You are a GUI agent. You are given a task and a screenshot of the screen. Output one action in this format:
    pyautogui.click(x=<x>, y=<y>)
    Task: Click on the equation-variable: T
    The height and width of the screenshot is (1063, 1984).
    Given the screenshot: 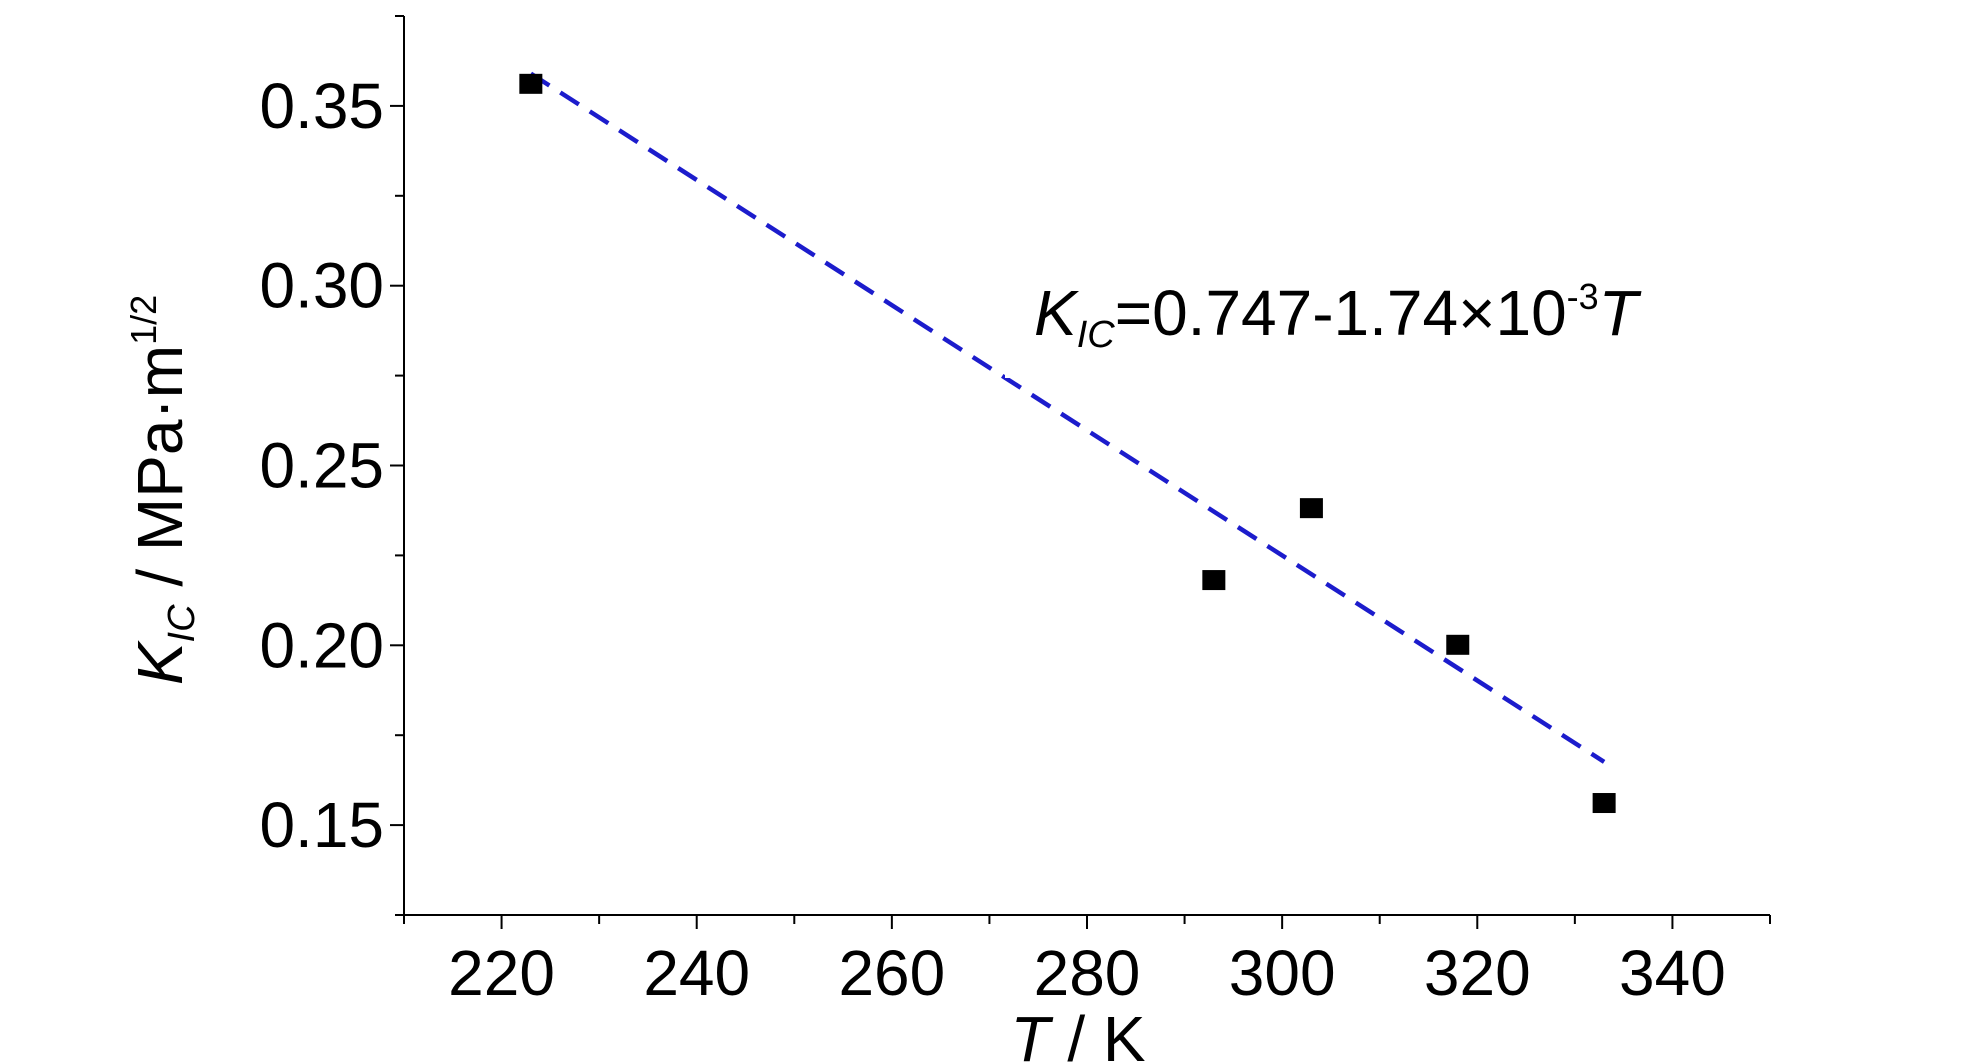 What is the action you would take?
    pyautogui.click(x=1620, y=313)
    